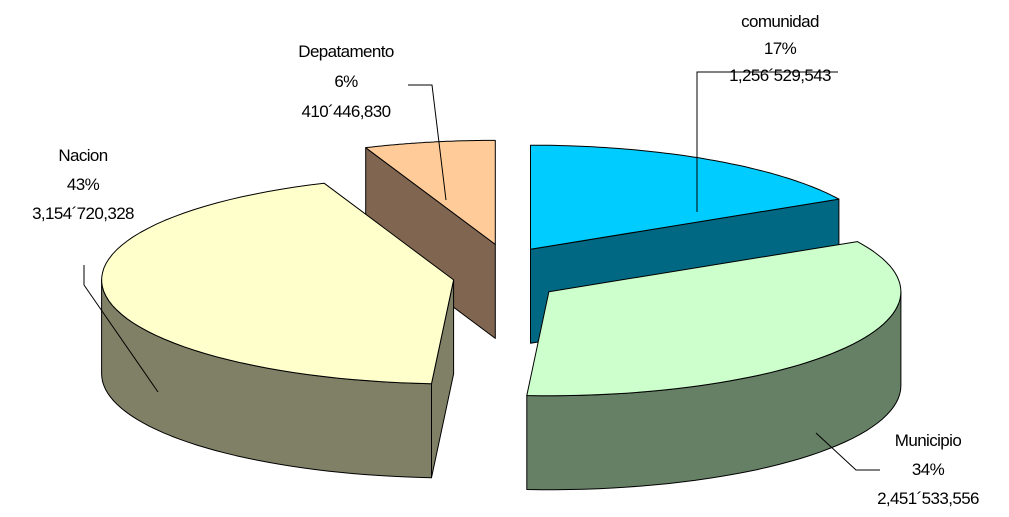  Describe the element at coordinates (767, 141) in the screenshot. I see `leader-line-comunidad` at that location.